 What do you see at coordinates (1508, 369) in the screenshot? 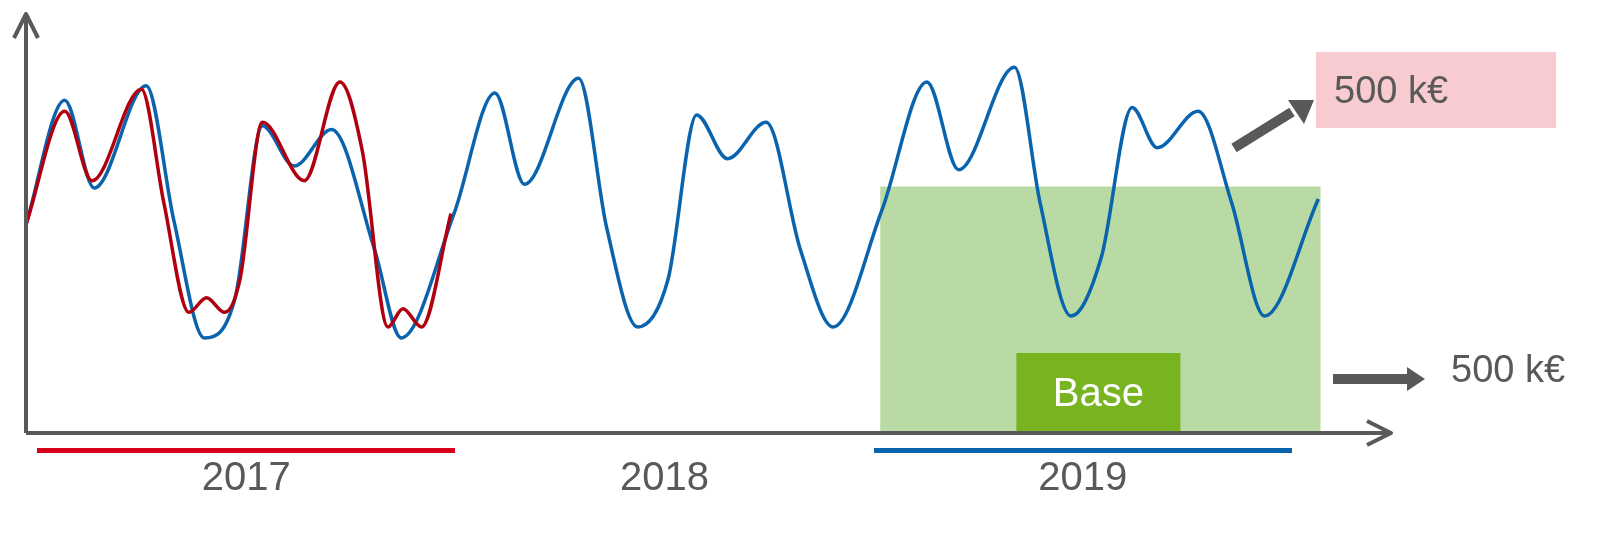
I see `text: 500 k€` at bounding box center [1508, 369].